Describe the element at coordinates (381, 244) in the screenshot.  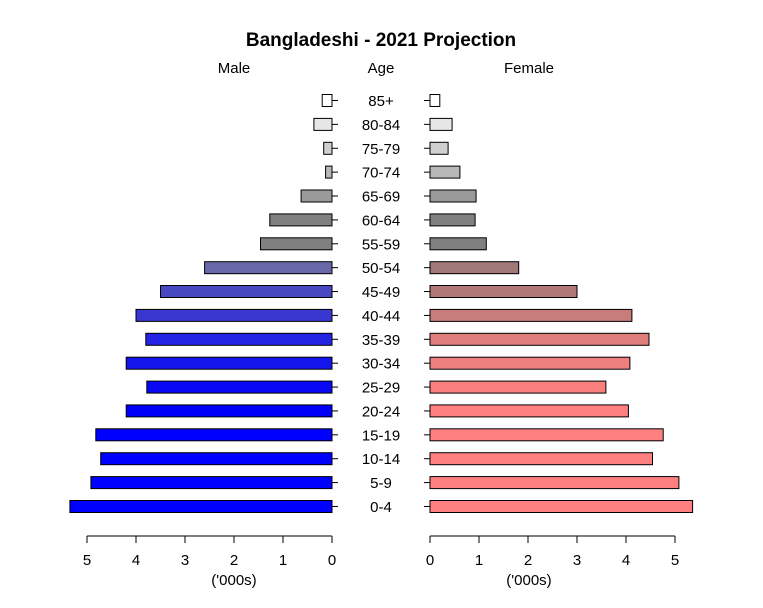
I see `age-label: 55-59` at that location.